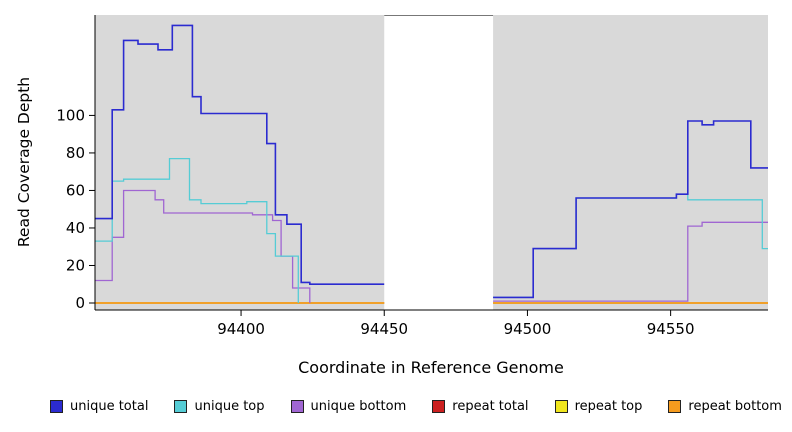  I want to click on legend-label: repeat total, so click(490, 406).